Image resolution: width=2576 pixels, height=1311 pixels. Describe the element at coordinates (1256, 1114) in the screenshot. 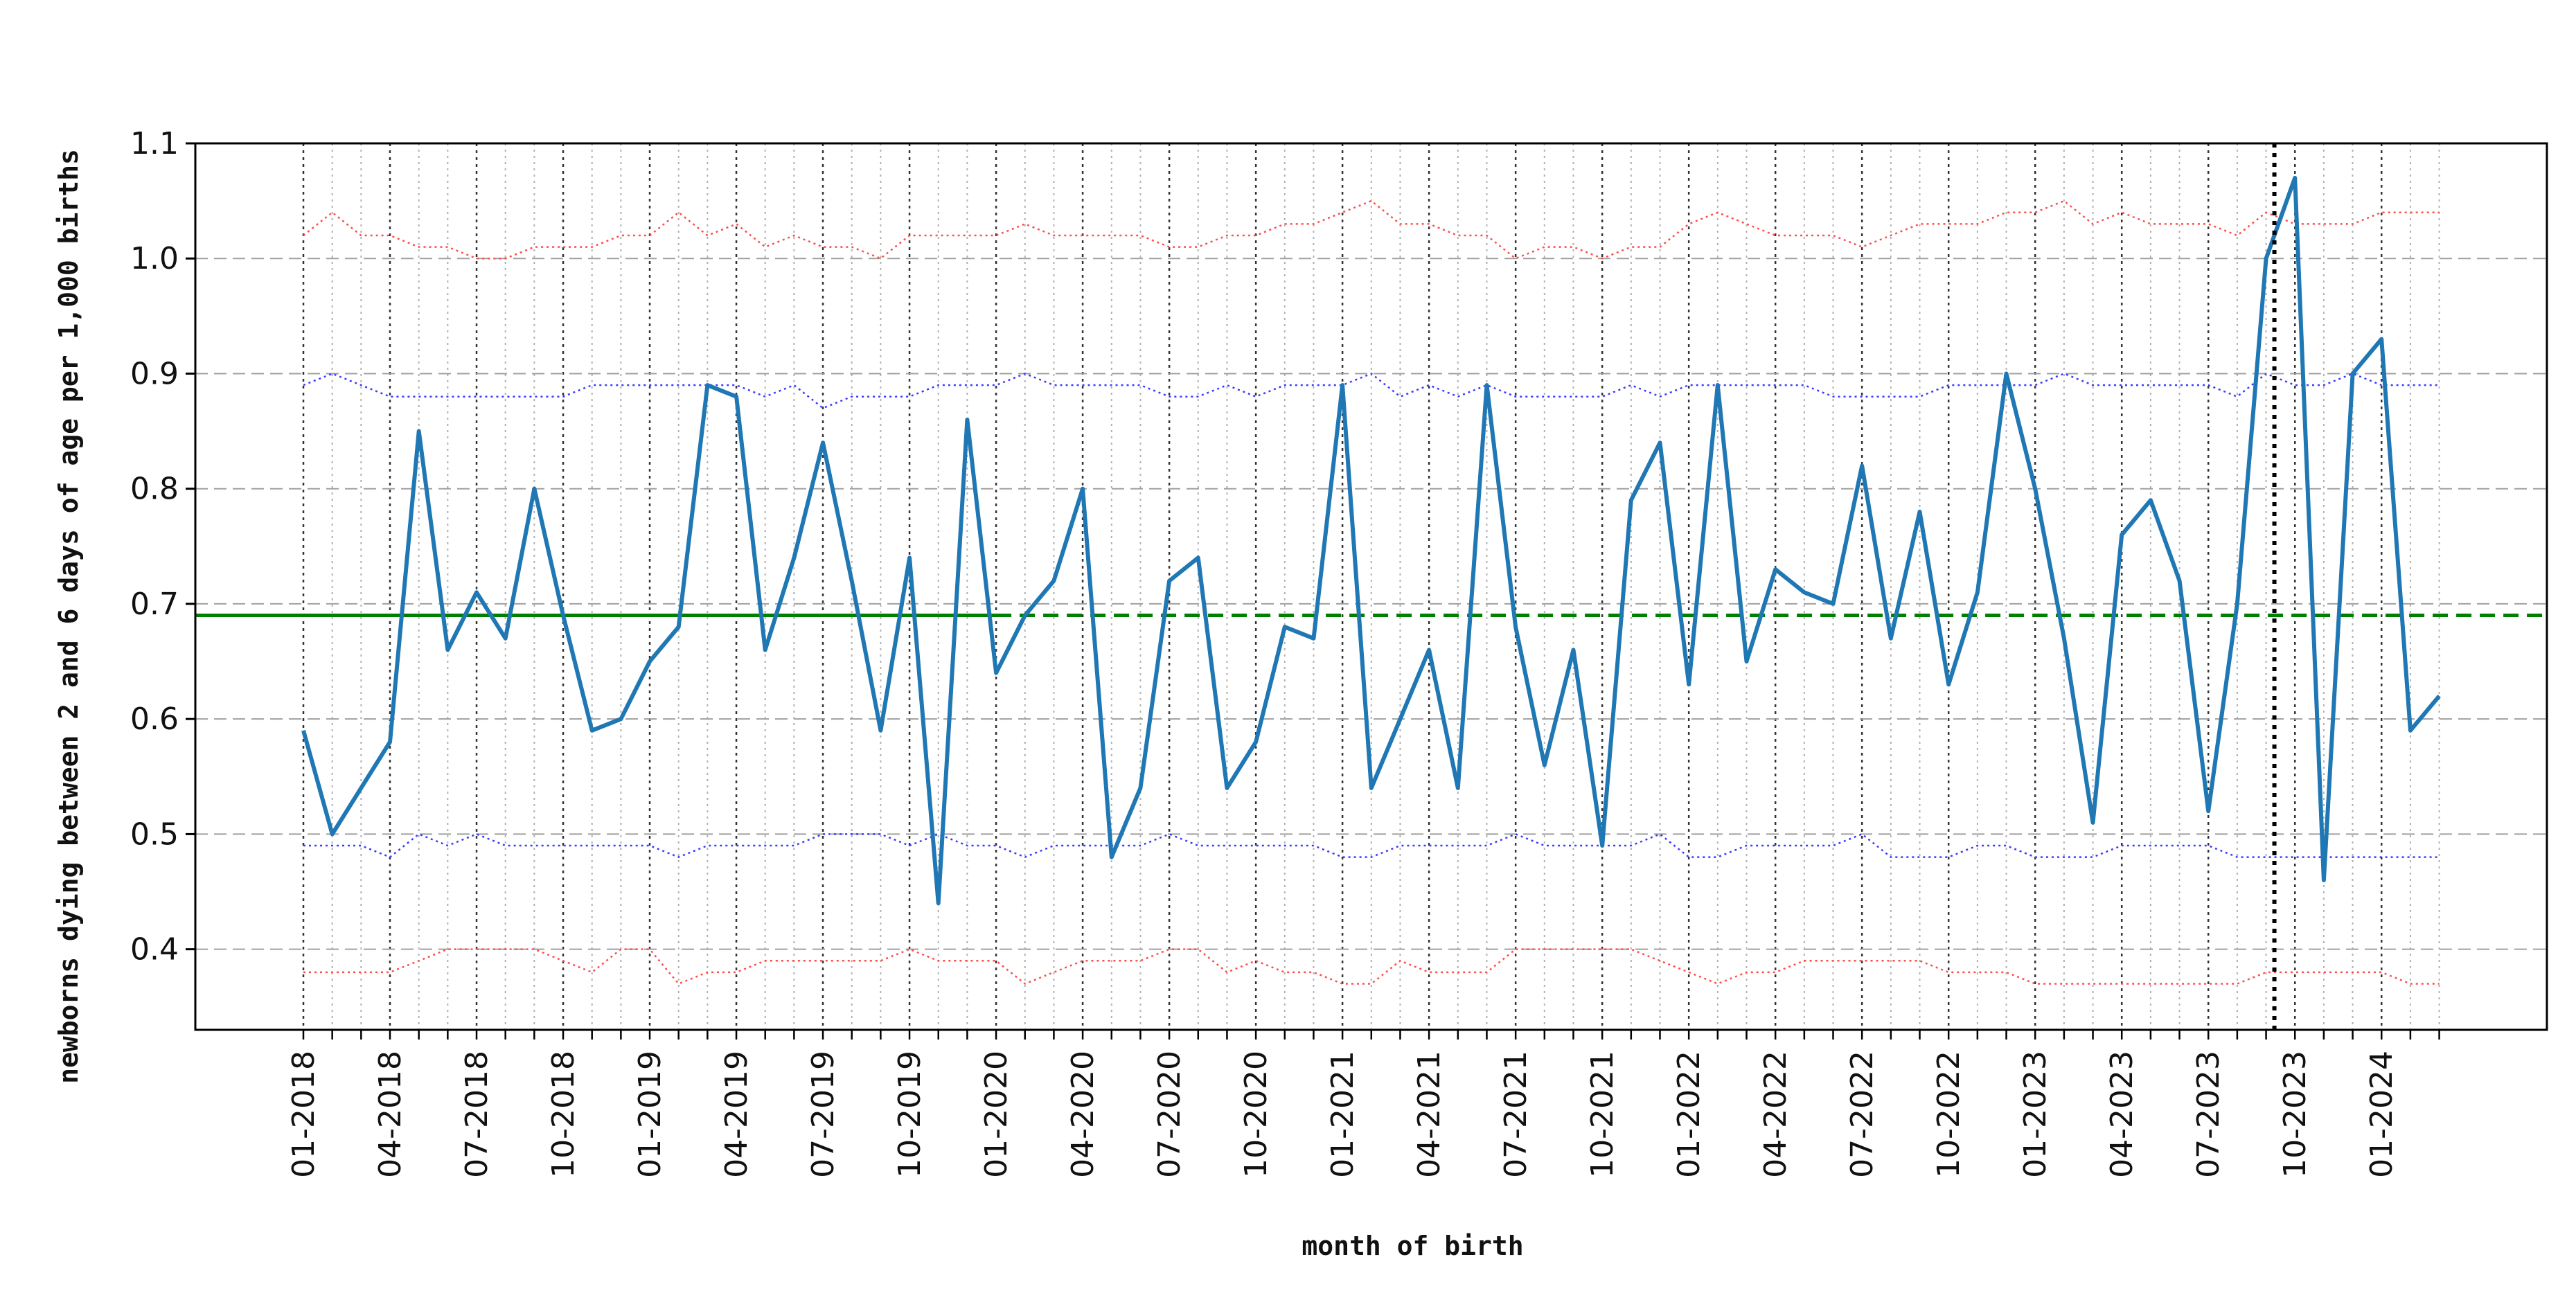

I see `x-tick-label: 10-2020` at that location.